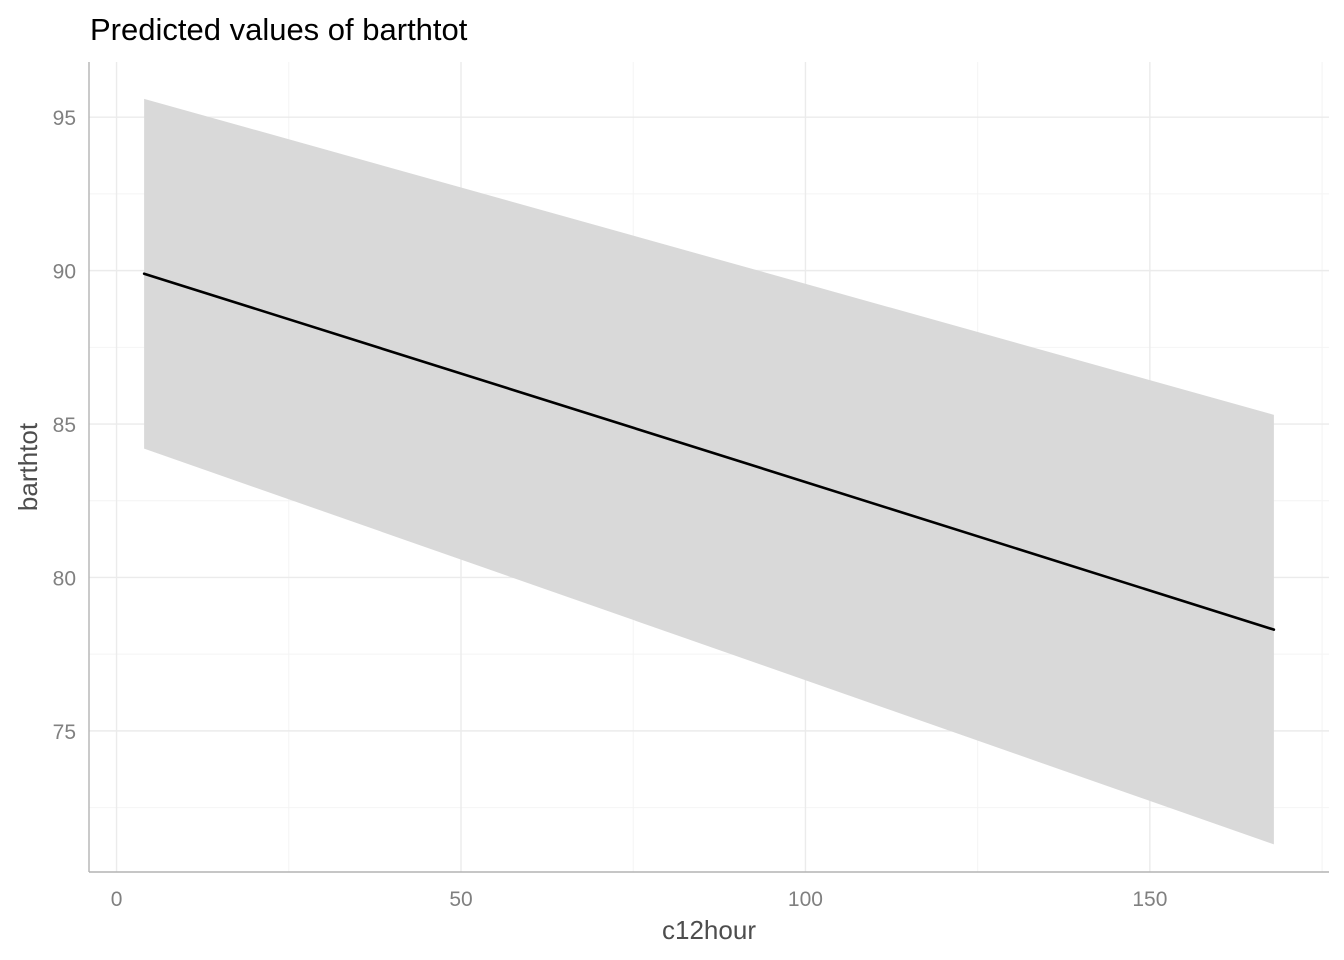 The image size is (1344, 960). What do you see at coordinates (64, 118) in the screenshot?
I see `y-tick-label: 95` at bounding box center [64, 118].